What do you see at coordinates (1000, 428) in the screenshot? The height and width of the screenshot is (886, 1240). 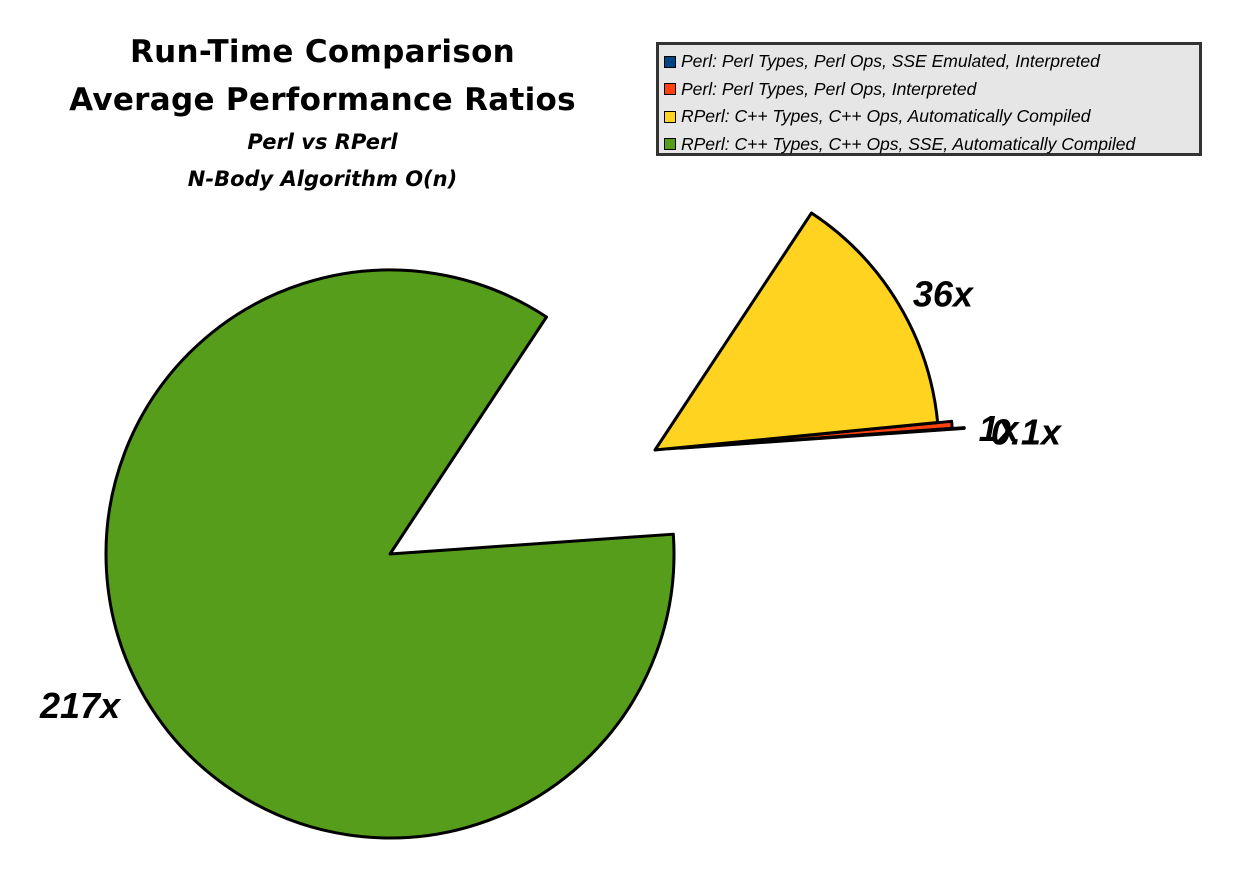 I see `slice-data-label: 1x` at bounding box center [1000, 428].